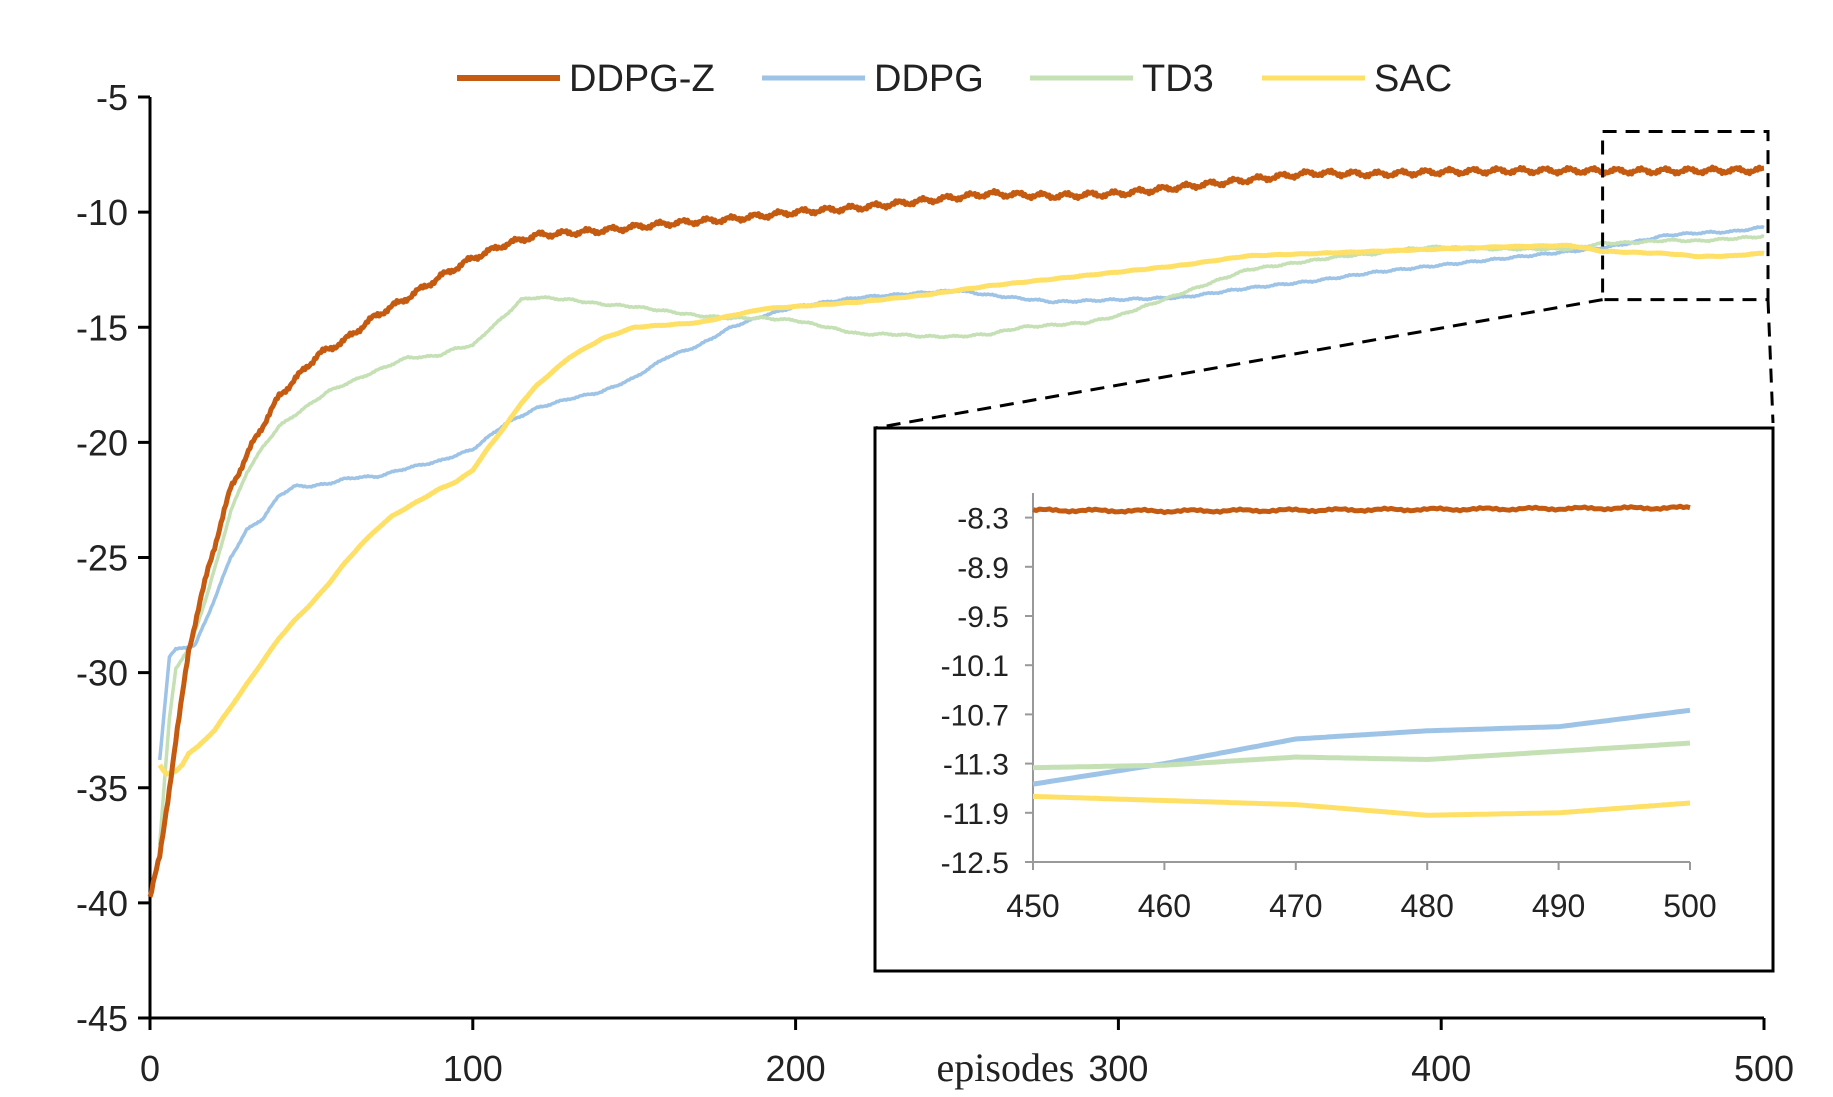 This screenshot has height=1097, width=1833. What do you see at coordinates (1178, 79) in the screenshot?
I see `legend-label-td3: TD3` at bounding box center [1178, 79].